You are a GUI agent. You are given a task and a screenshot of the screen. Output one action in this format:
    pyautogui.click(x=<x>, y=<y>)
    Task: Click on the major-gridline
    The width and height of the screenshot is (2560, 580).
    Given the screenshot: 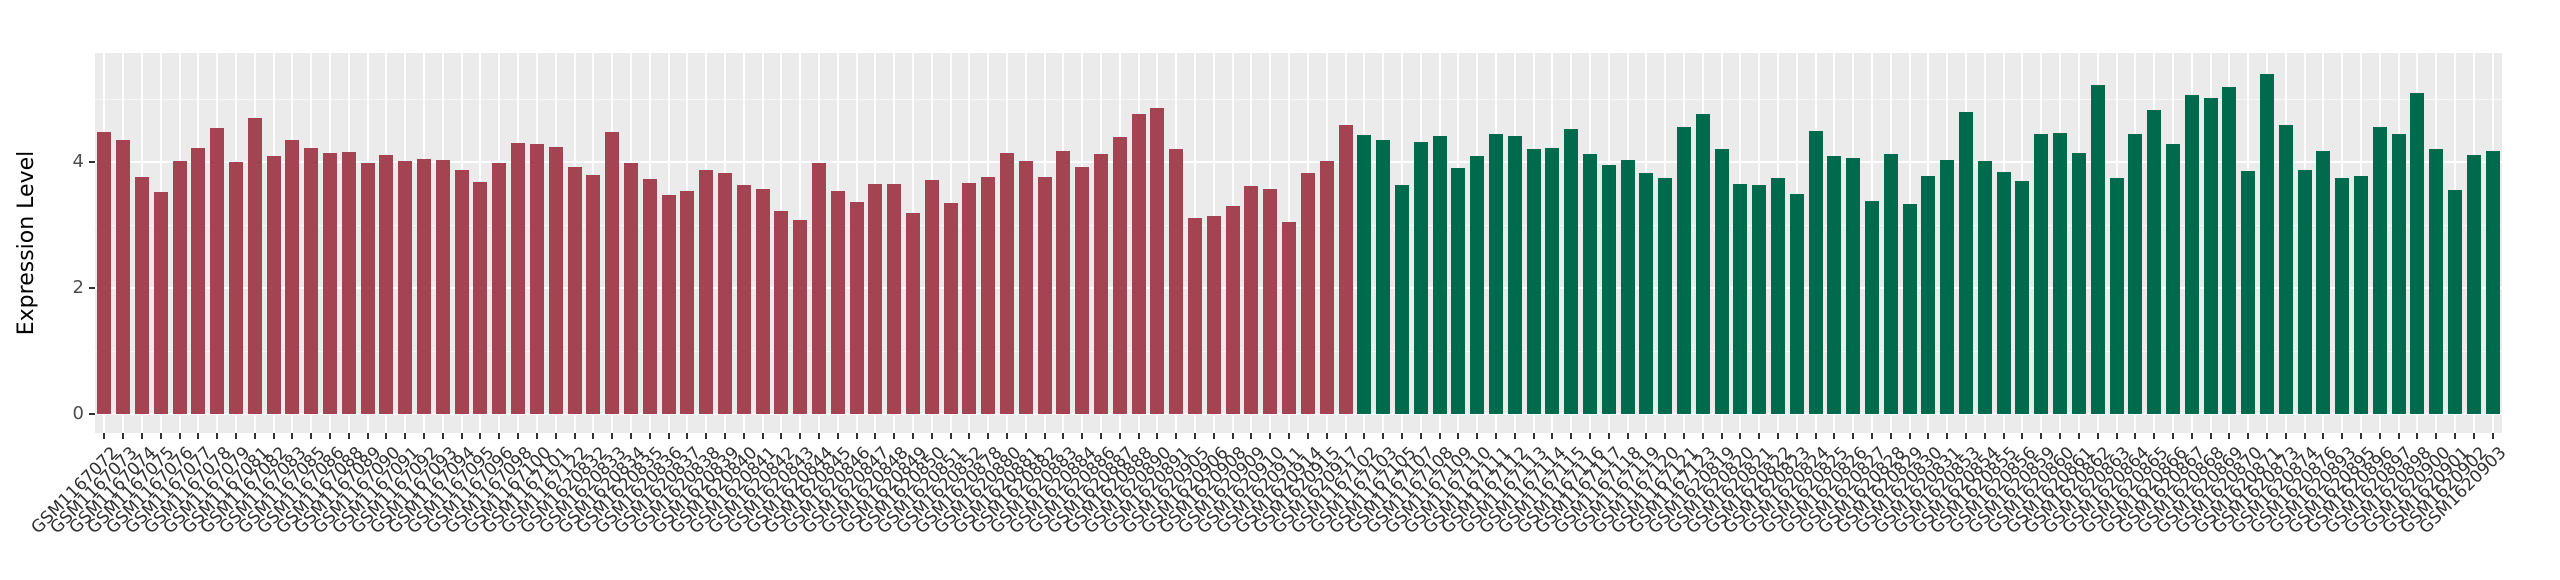 What is the action you would take?
    pyautogui.click(x=1298, y=288)
    